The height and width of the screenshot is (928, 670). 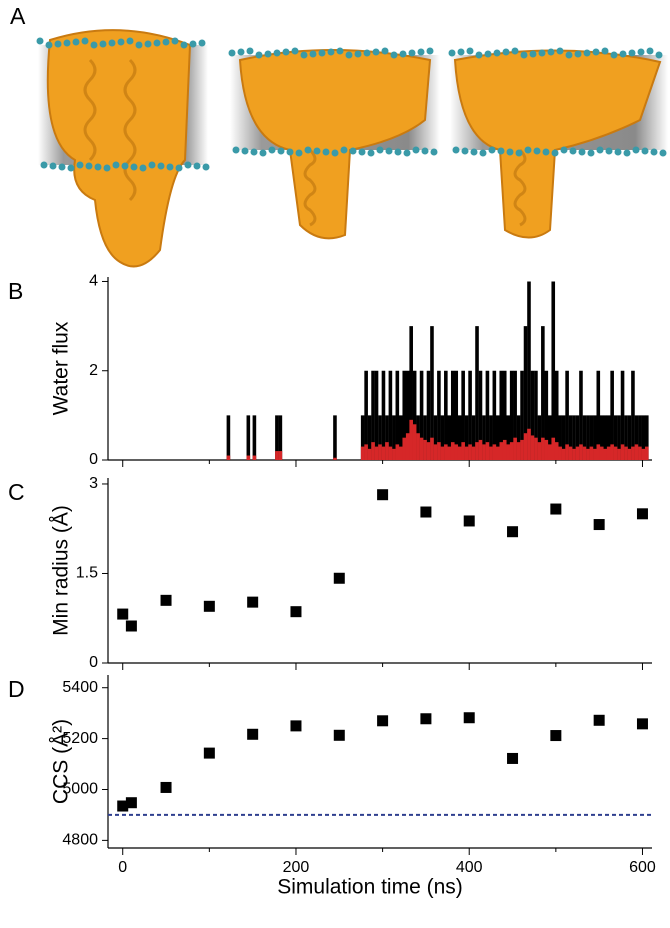 What do you see at coordinates (305, 142) in the screenshot?
I see `helix-detail` at bounding box center [305, 142].